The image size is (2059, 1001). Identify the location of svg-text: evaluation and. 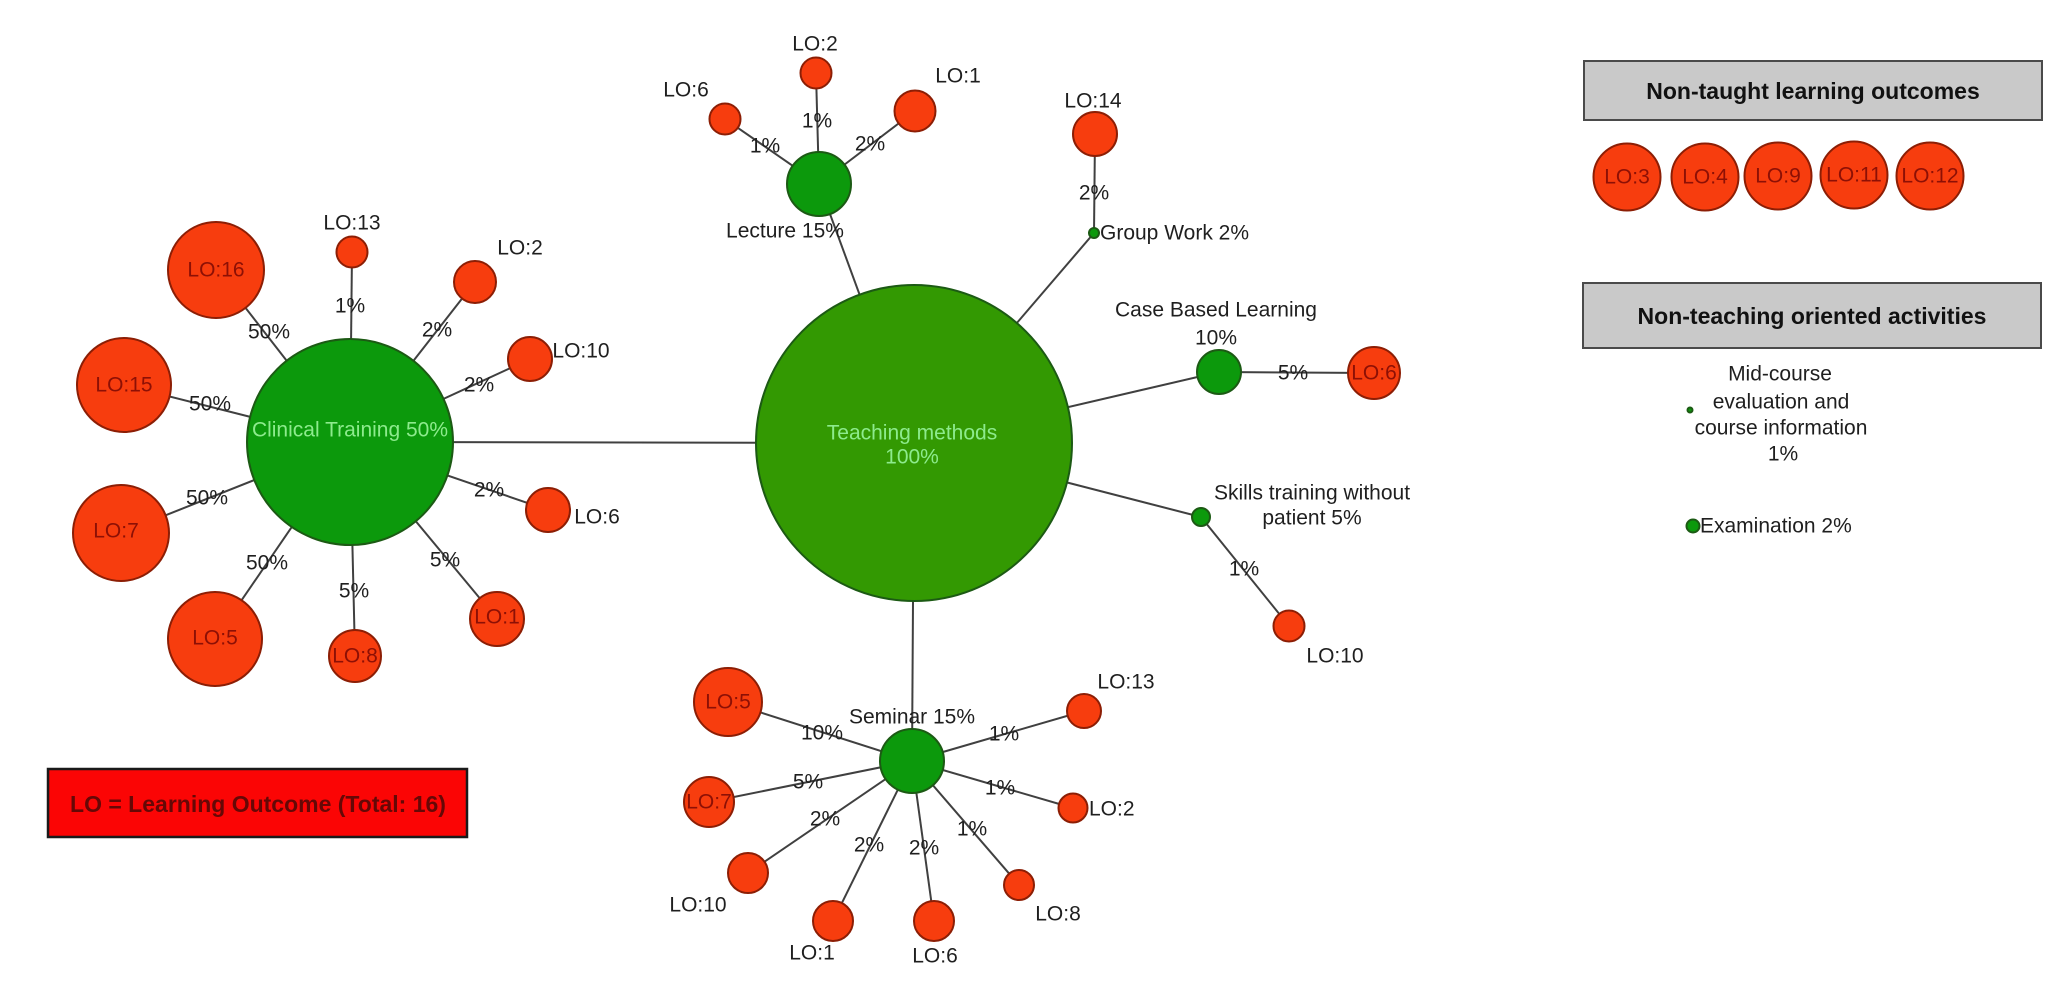
(1781, 402).